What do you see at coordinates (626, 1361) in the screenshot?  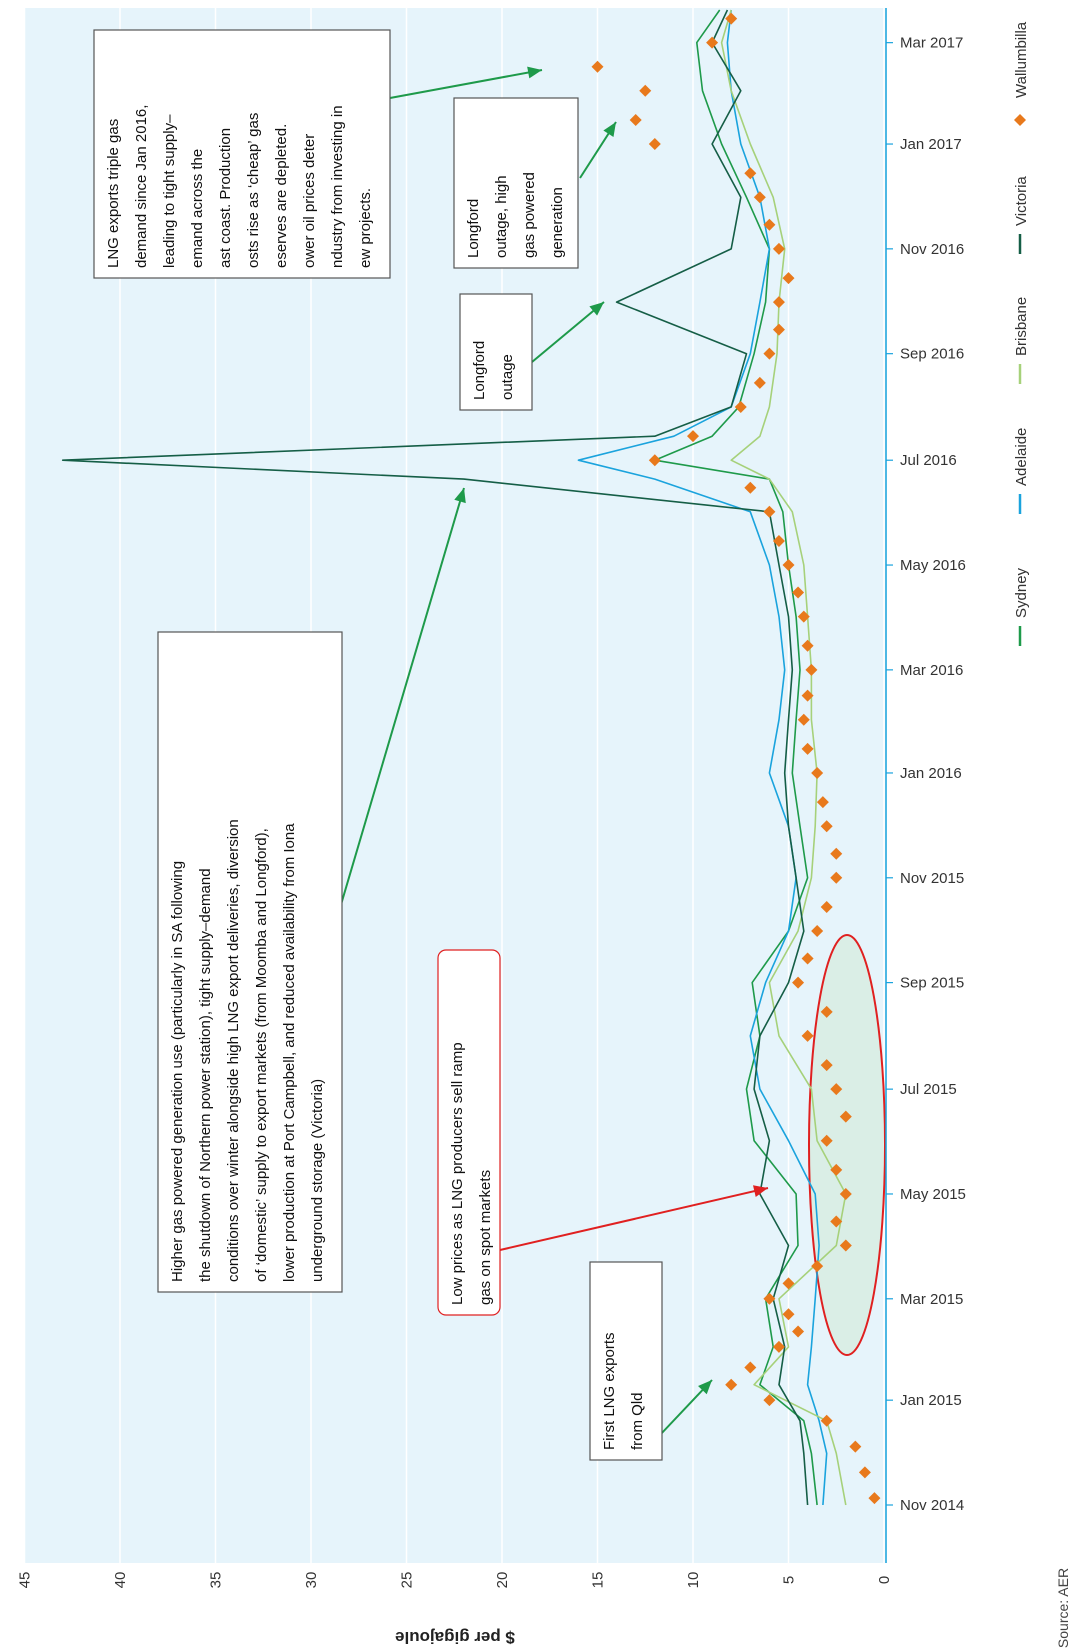 I see `annotation-box: First LNG exports from Qld` at bounding box center [626, 1361].